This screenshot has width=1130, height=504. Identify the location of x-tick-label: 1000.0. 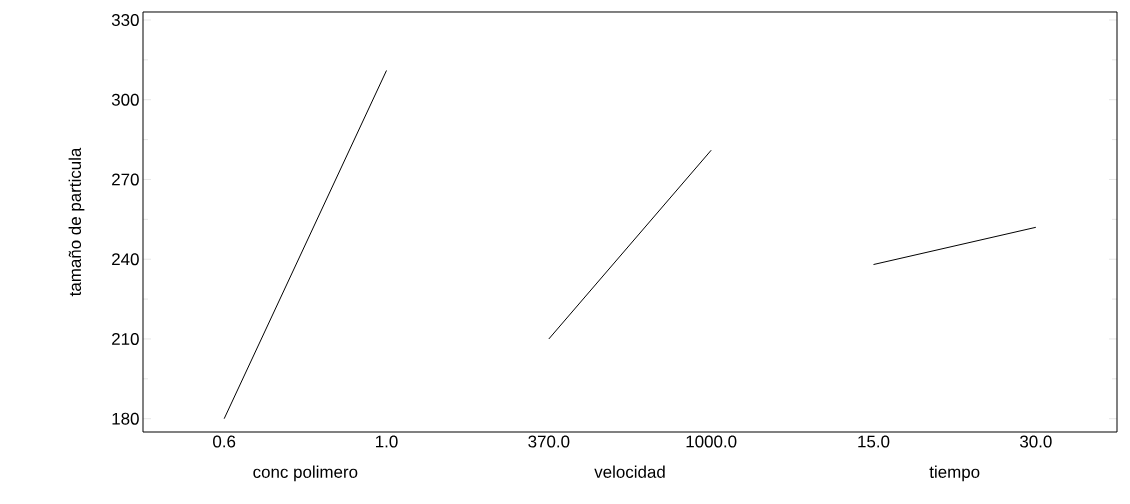
(711, 441).